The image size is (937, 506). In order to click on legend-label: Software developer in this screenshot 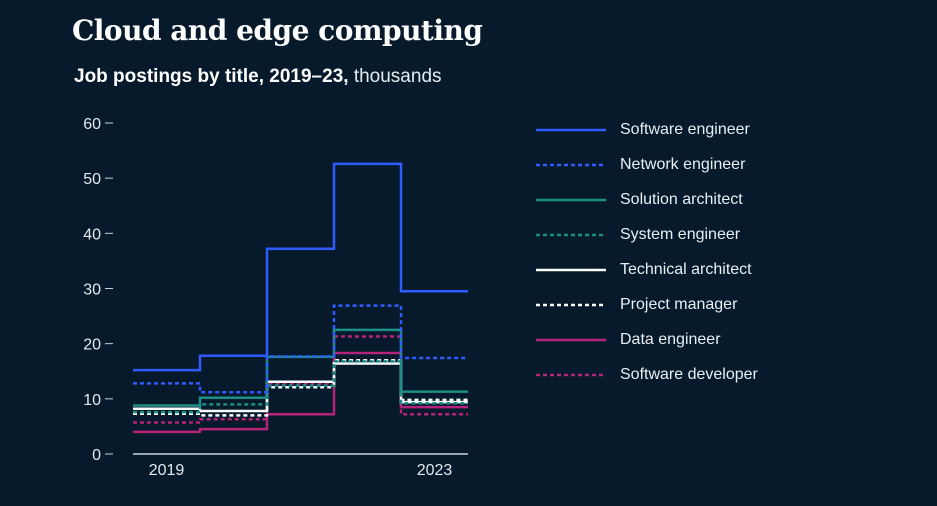, I will do `click(689, 374)`.